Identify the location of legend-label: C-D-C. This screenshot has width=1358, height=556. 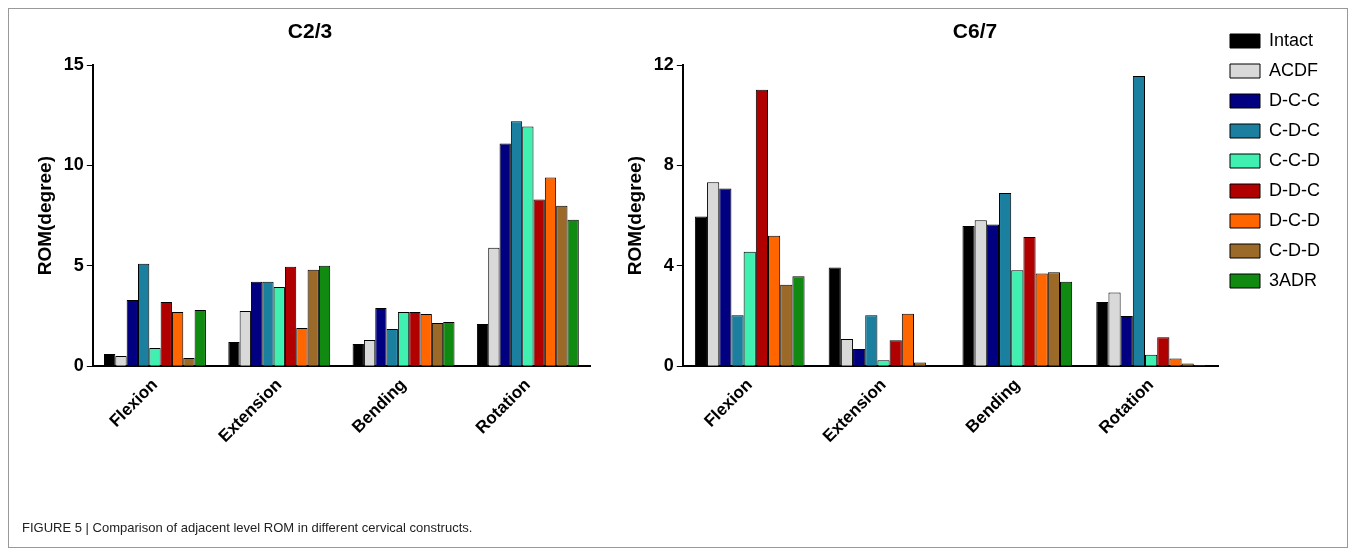
(1295, 129).